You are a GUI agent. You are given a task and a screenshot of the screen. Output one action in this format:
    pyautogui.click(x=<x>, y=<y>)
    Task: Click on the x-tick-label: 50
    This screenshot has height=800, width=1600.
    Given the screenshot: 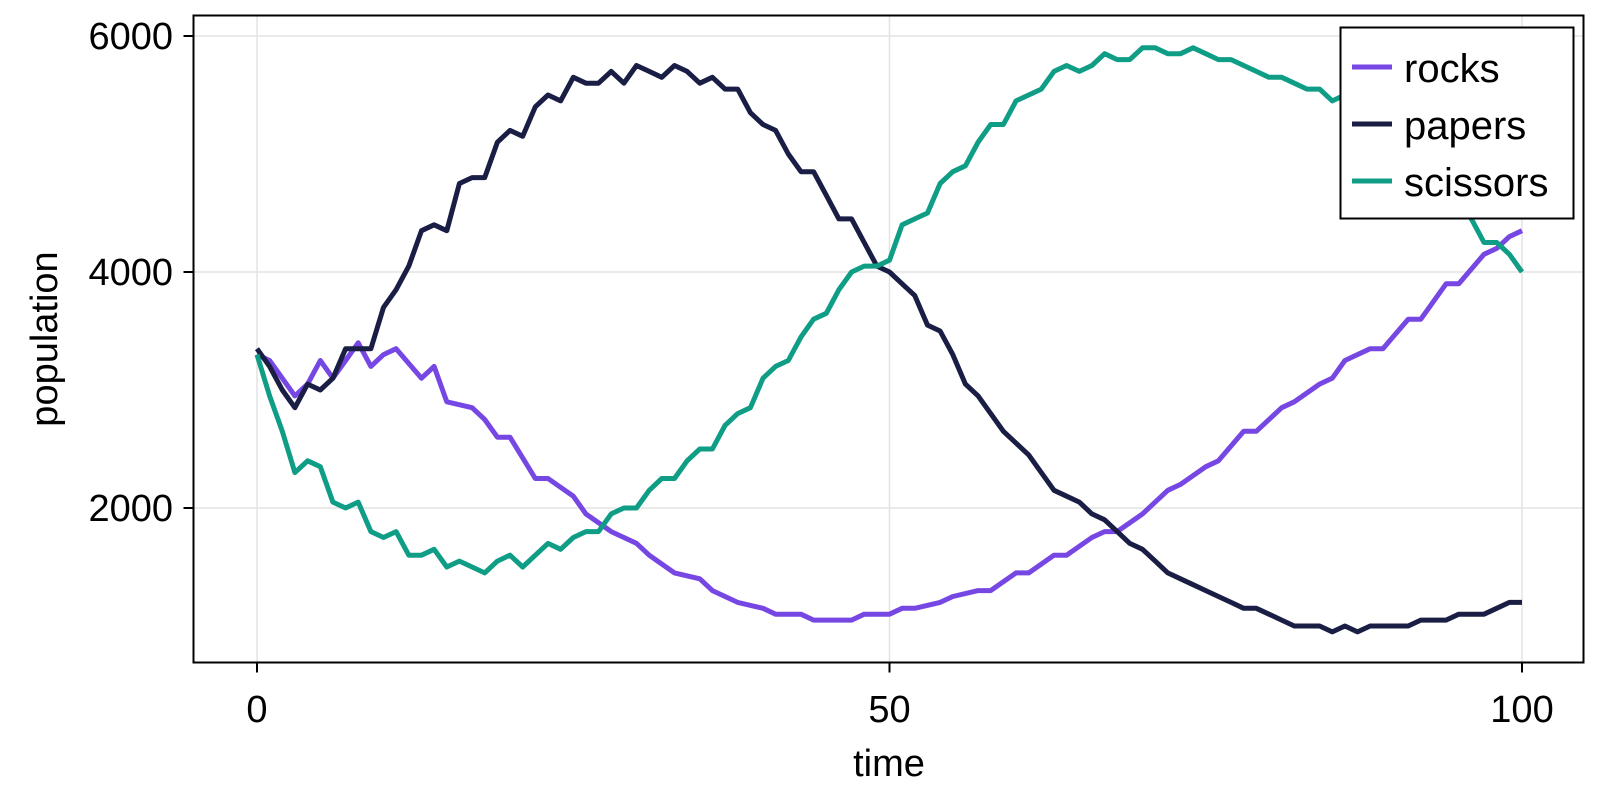 What is the action you would take?
    pyautogui.click(x=889, y=710)
    